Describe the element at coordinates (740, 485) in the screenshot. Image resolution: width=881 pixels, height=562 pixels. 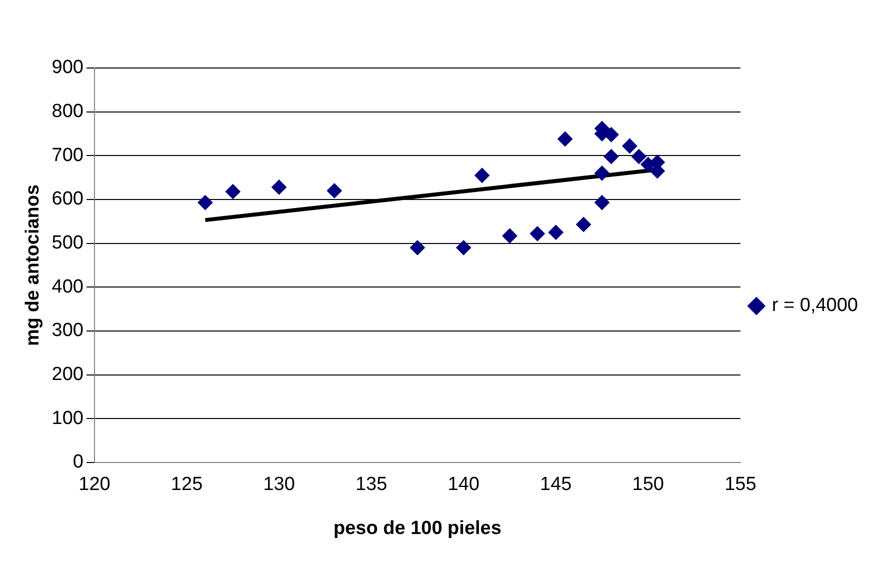
I see `x-tick-label: 155` at that location.